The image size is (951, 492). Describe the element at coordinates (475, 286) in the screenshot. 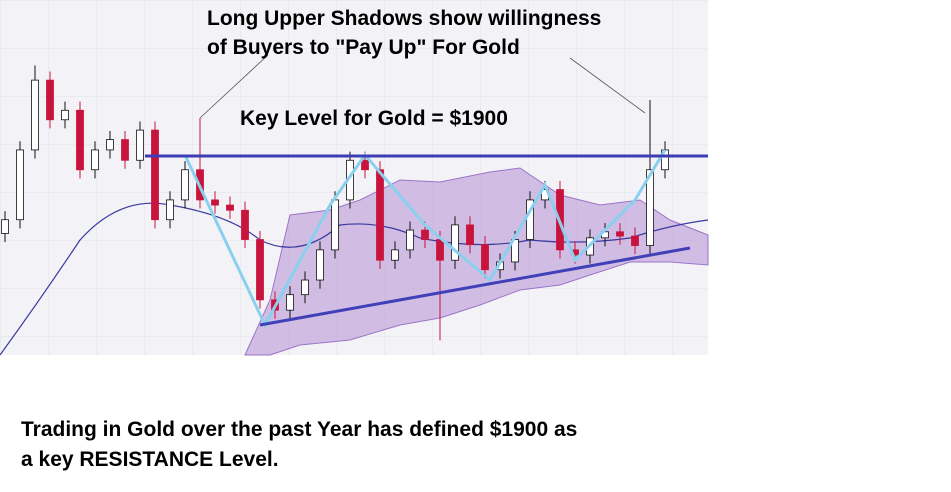

I see `support-line` at that location.